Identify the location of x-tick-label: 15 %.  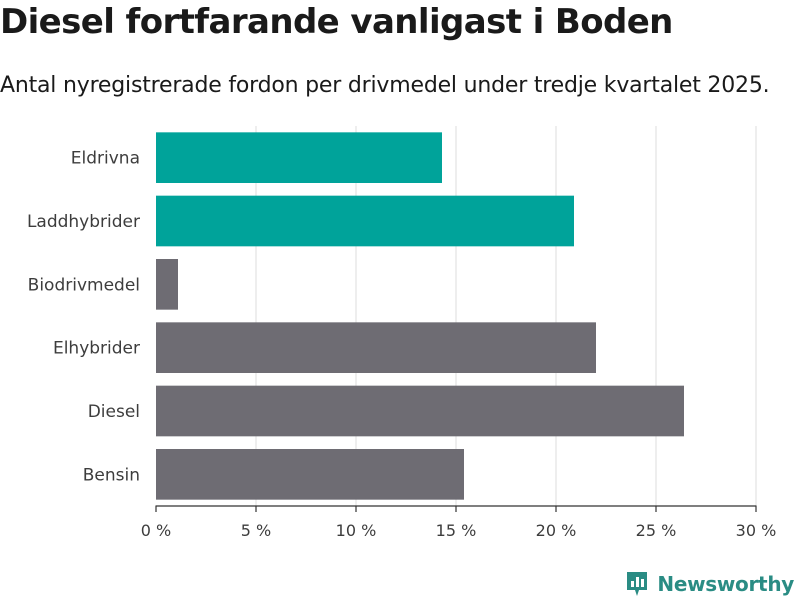
(456, 530).